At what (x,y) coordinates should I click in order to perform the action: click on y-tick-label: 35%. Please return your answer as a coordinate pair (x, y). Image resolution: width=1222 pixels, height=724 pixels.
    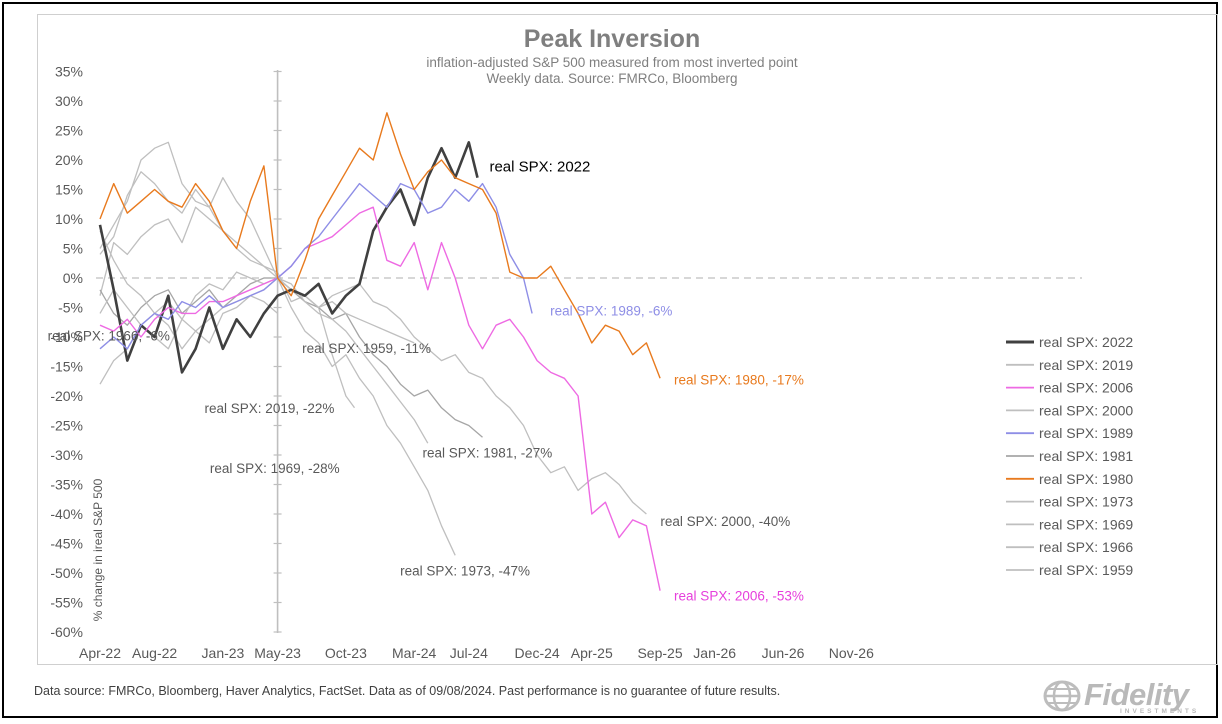
    Looking at the image, I should click on (69, 72).